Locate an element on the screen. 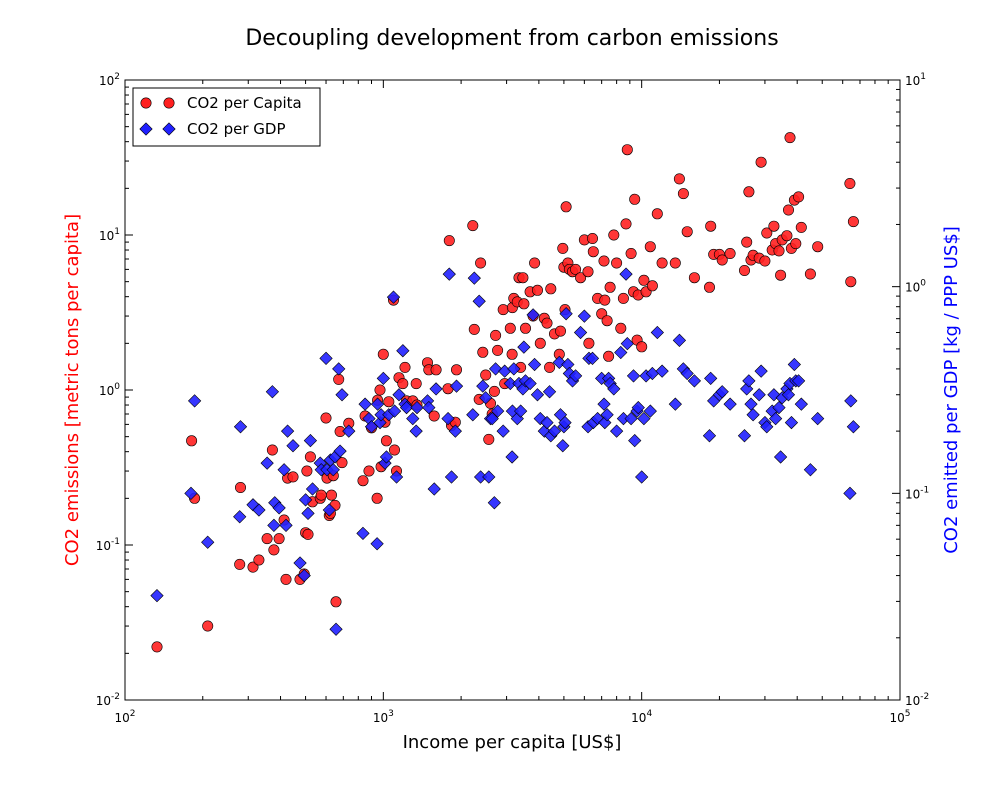 The height and width of the screenshot is (800, 1000). legend-marker-diamond is located at coordinates (169, 129).